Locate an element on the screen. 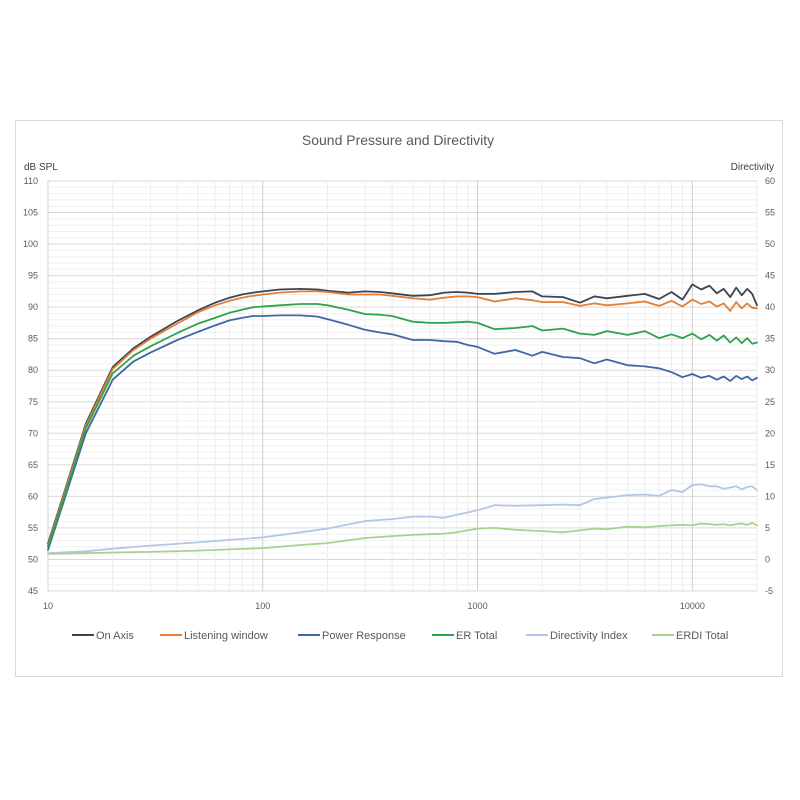  y2-axis-title: Directivity is located at coordinates (752, 167).